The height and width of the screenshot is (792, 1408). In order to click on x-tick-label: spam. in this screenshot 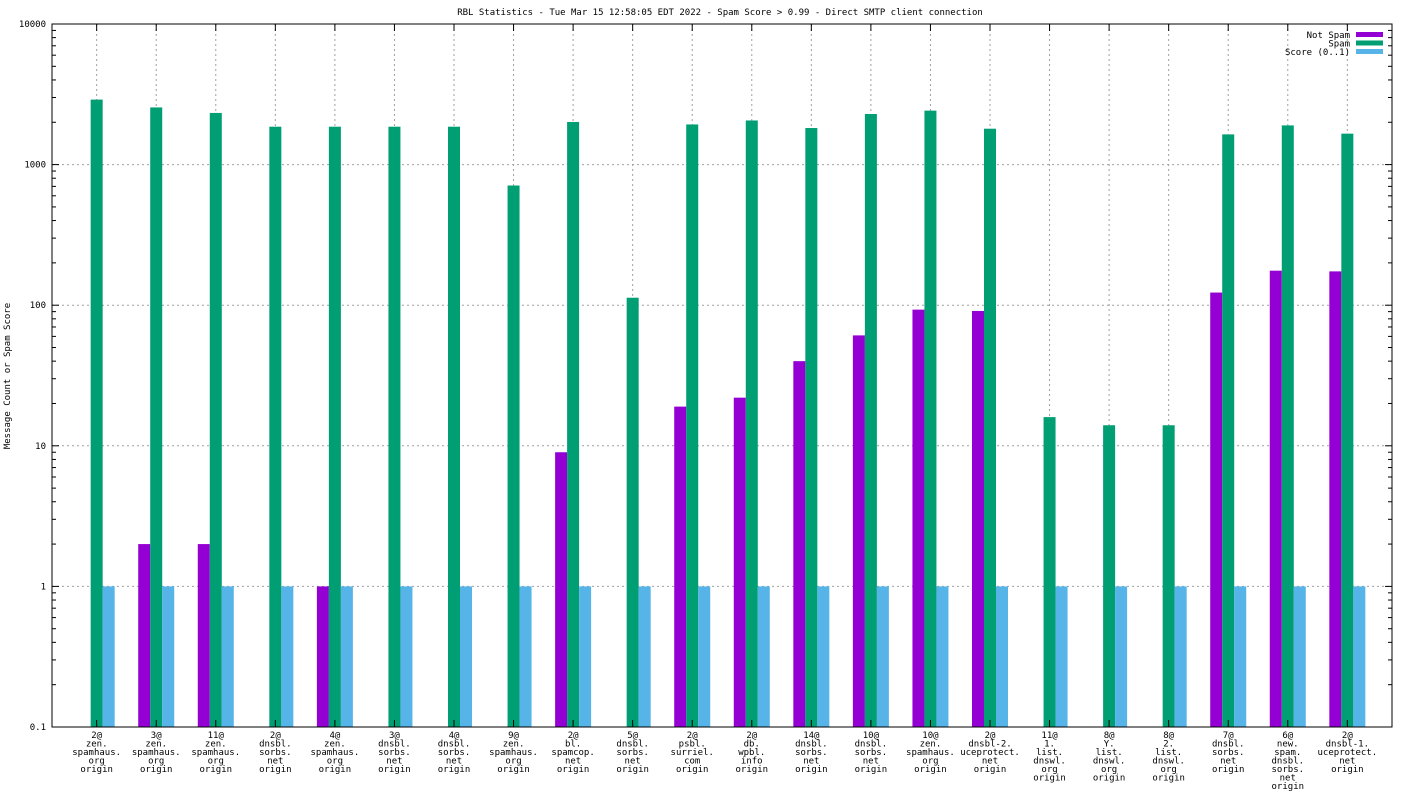, I will do `click(1287, 753)`.